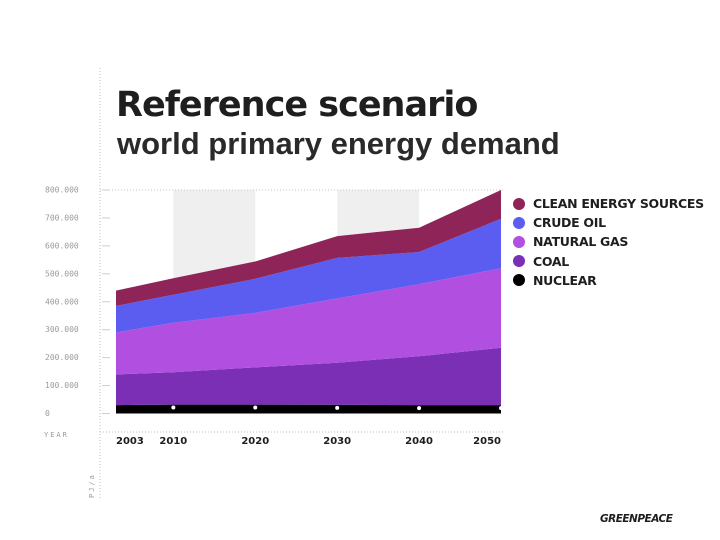 This screenshot has width=720, height=540. I want to click on x-tick-label: 2040, so click(419, 441).